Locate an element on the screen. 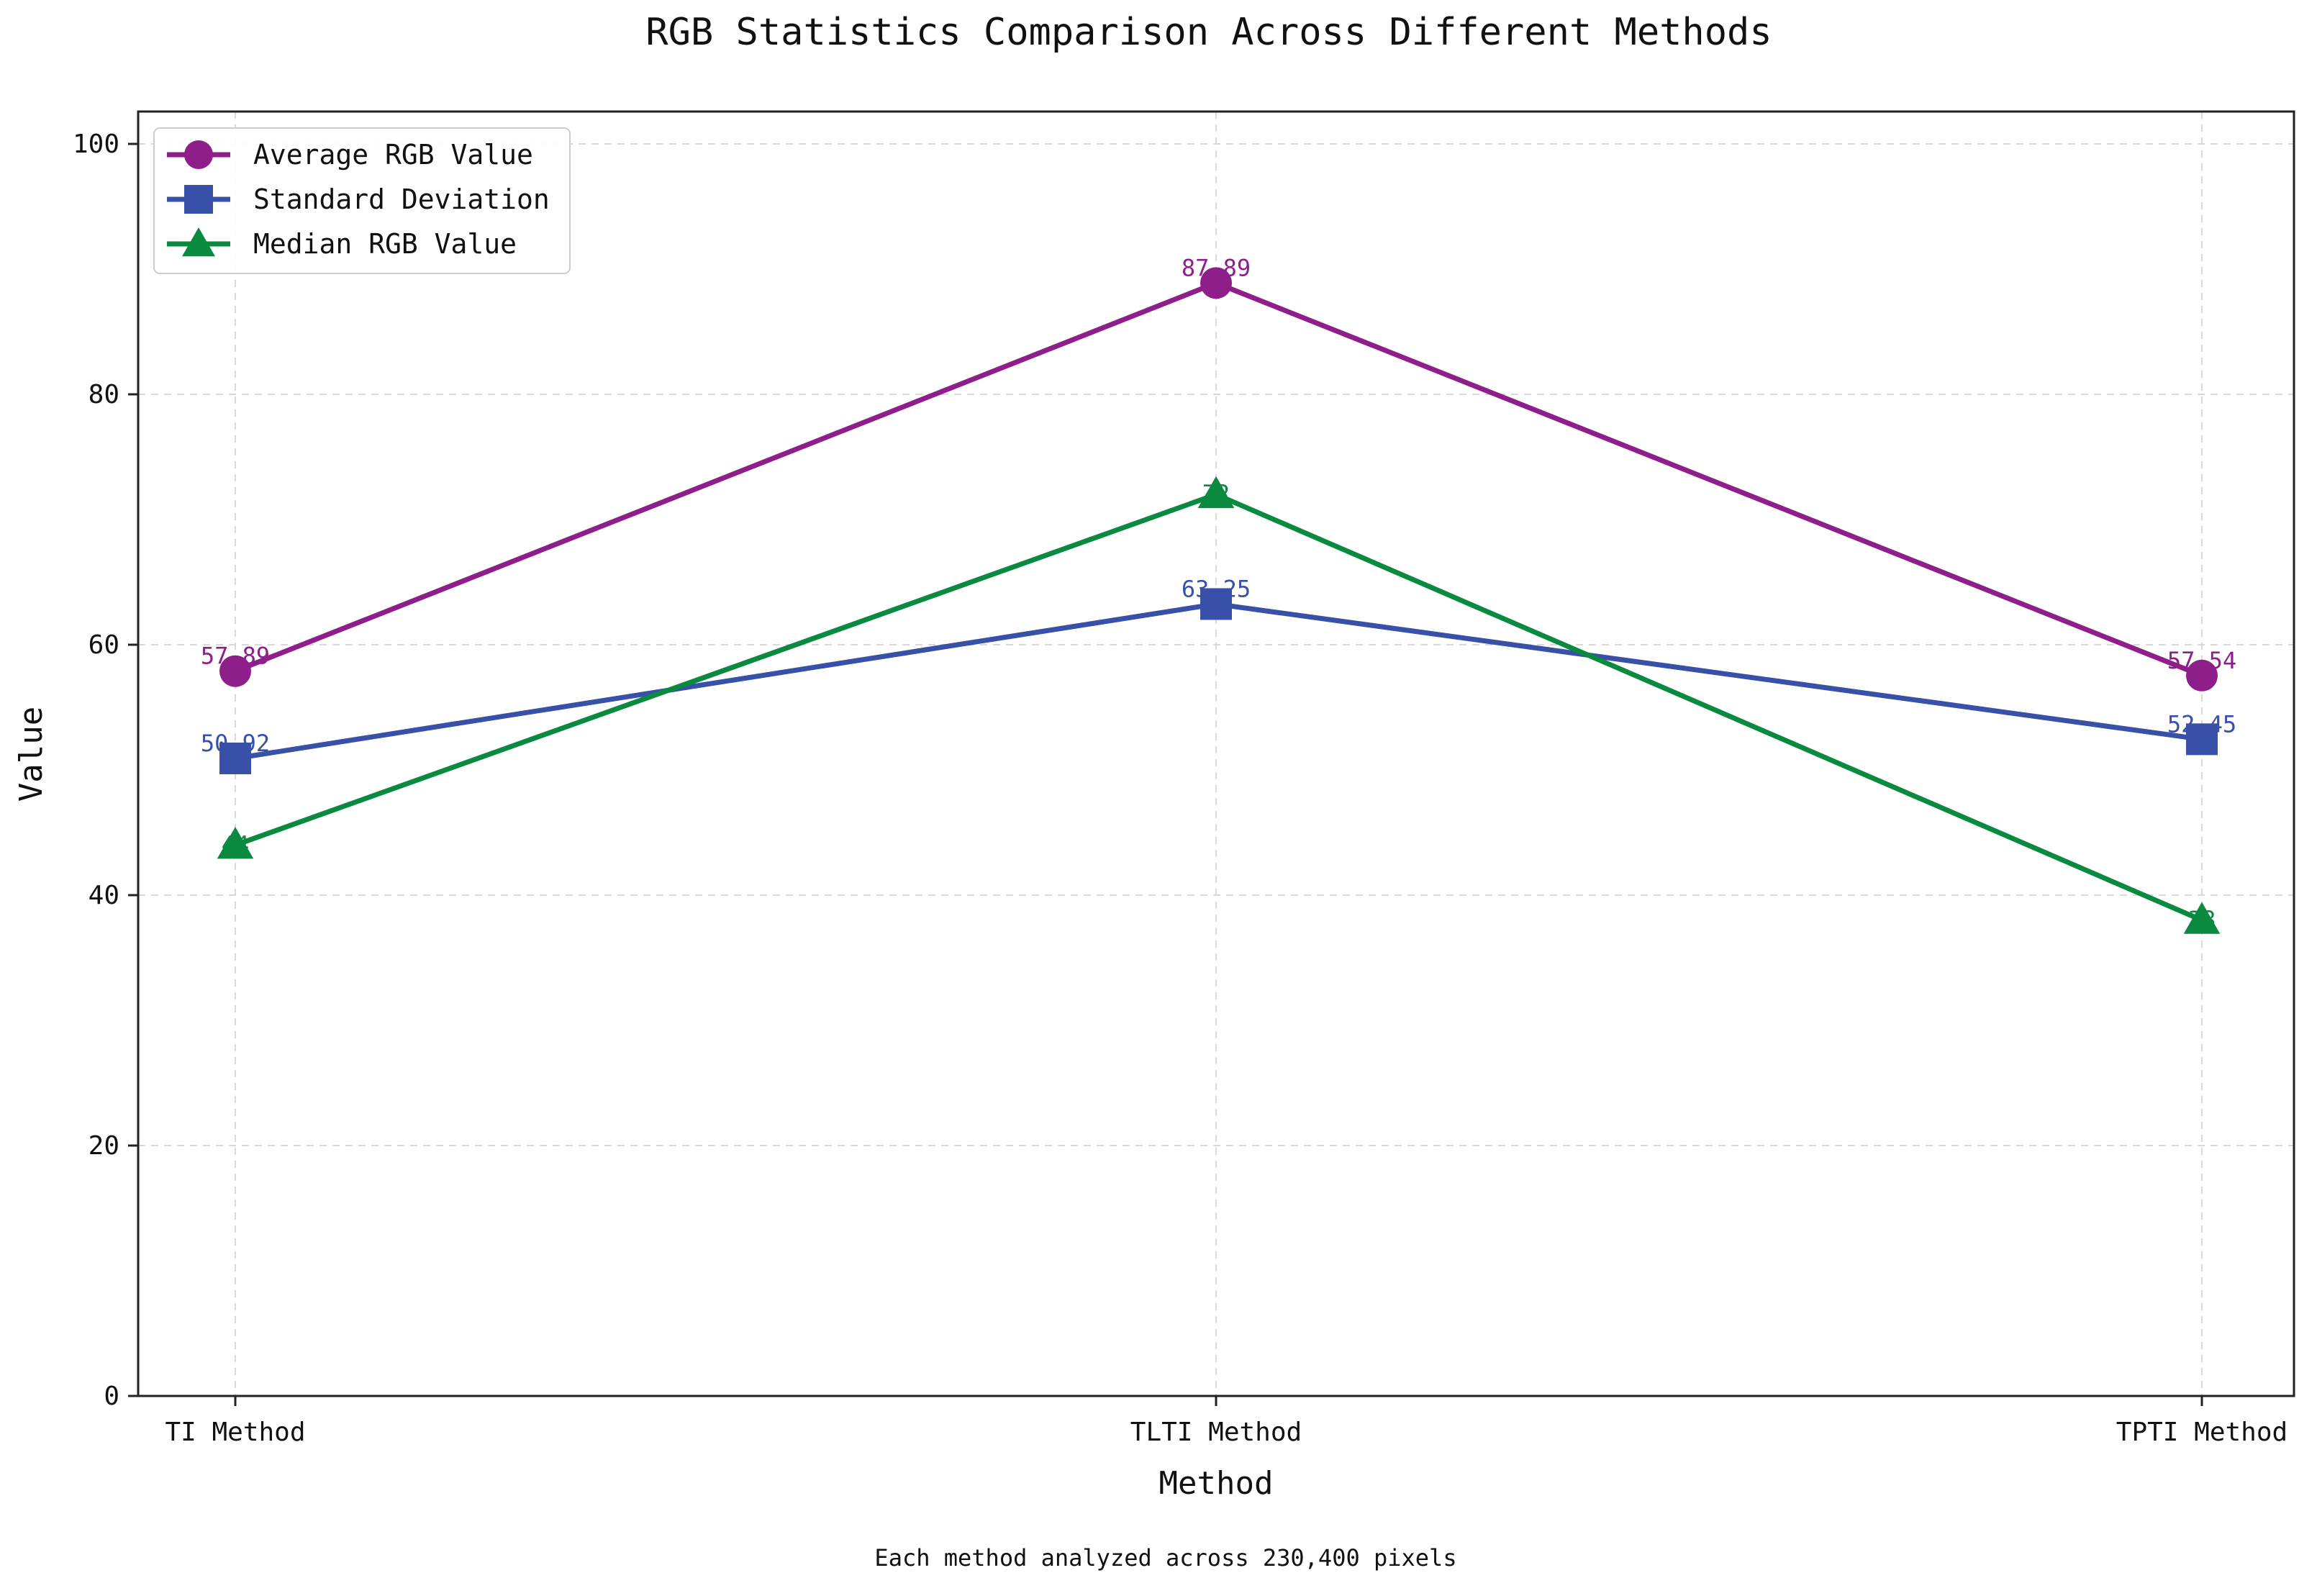 This screenshot has width=2317, height=1596. series-0-label-2: 57.54 is located at coordinates (2201, 661).